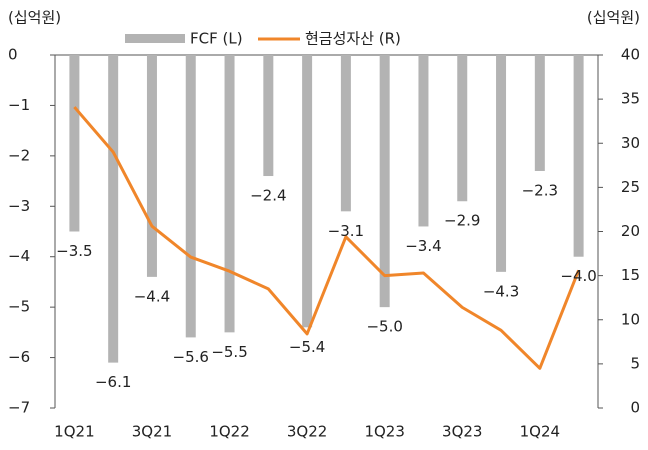  Describe the element at coordinates (630, 99) in the screenshot. I see `y2-tick-label: 35` at that location.